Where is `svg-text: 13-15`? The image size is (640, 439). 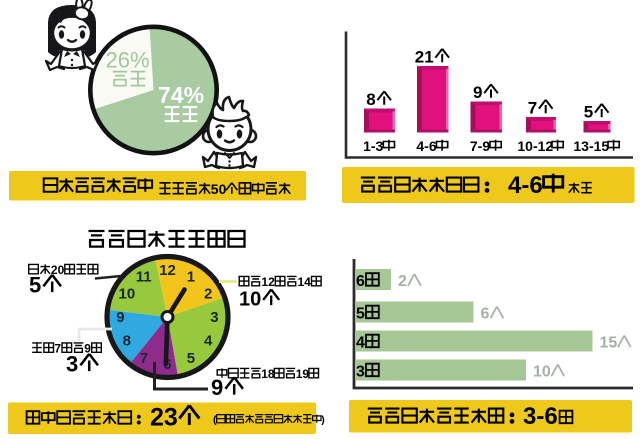
svg-text: 13-15 is located at coordinates (591, 146).